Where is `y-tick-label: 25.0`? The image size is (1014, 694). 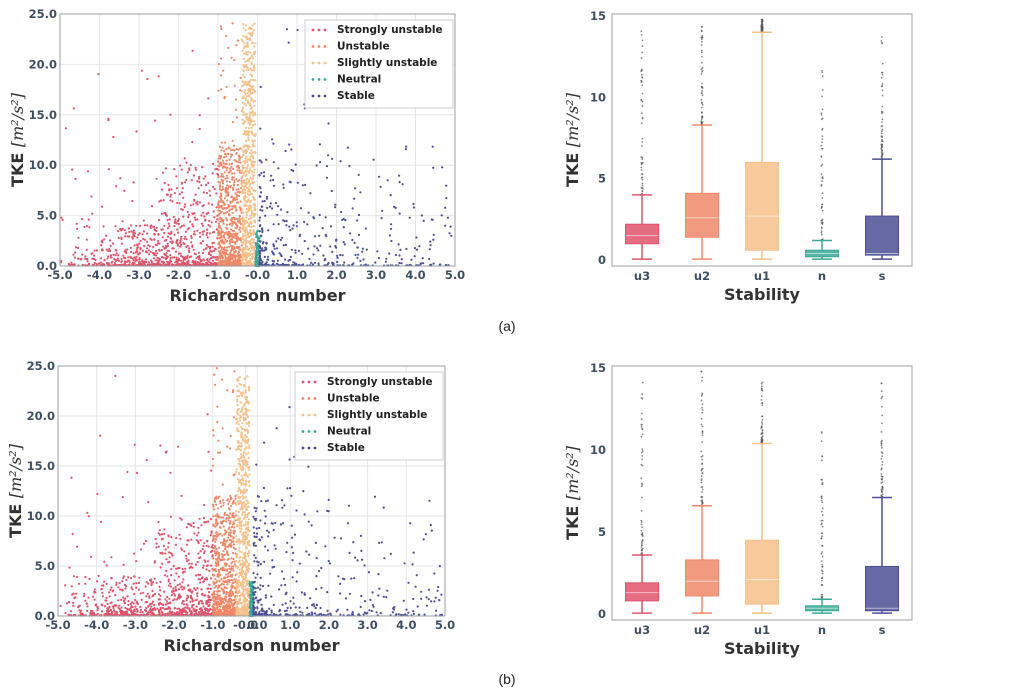
y-tick-label: 25.0 is located at coordinates (41, 366).